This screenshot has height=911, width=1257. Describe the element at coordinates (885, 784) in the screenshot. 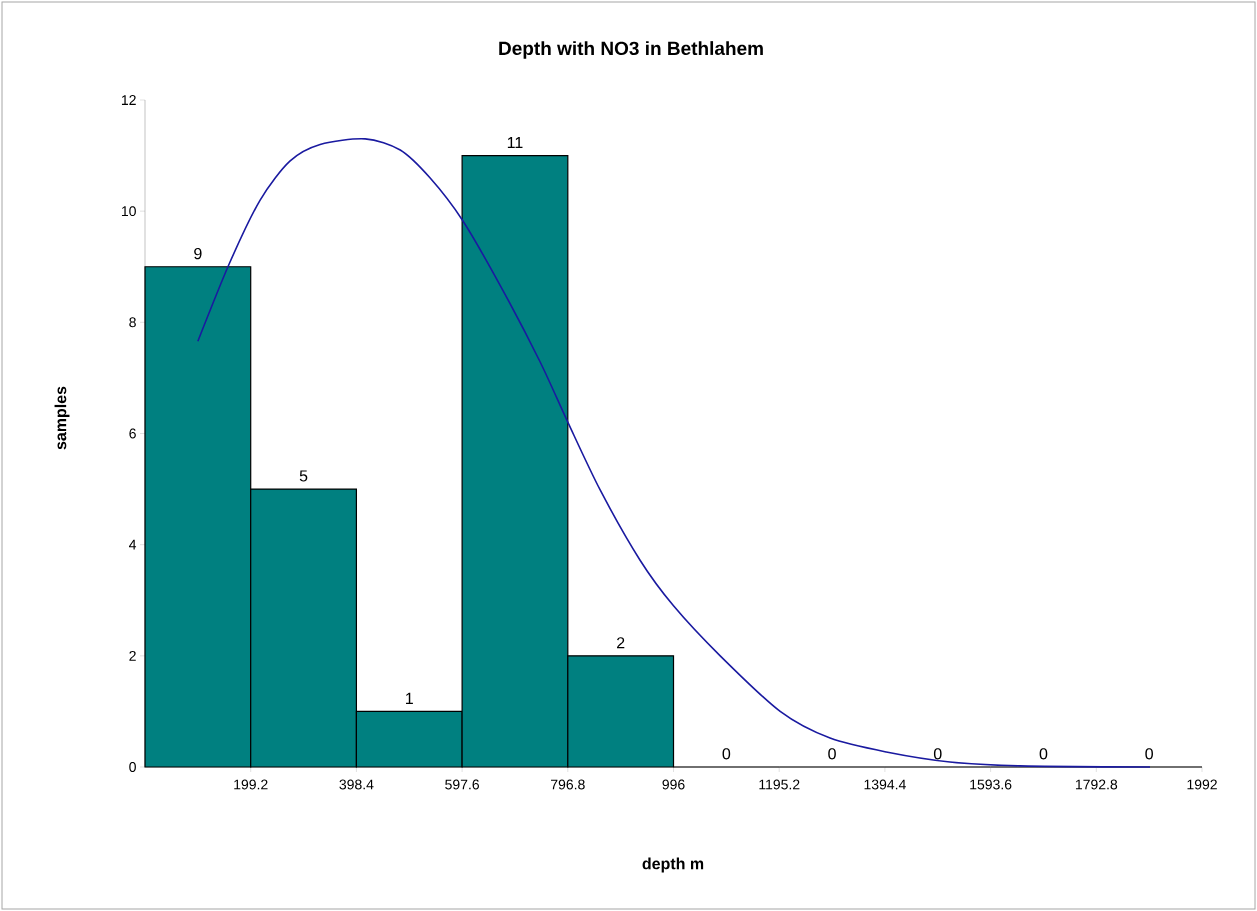

I see `x-tick-label: 1394.4` at that location.